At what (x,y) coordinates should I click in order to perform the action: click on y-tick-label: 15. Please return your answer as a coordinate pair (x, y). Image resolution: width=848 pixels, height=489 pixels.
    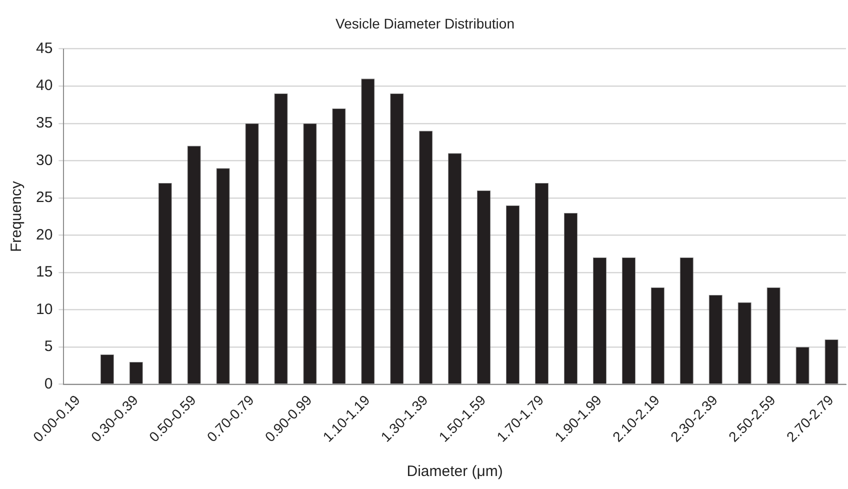
    Looking at the image, I should click on (44, 272).